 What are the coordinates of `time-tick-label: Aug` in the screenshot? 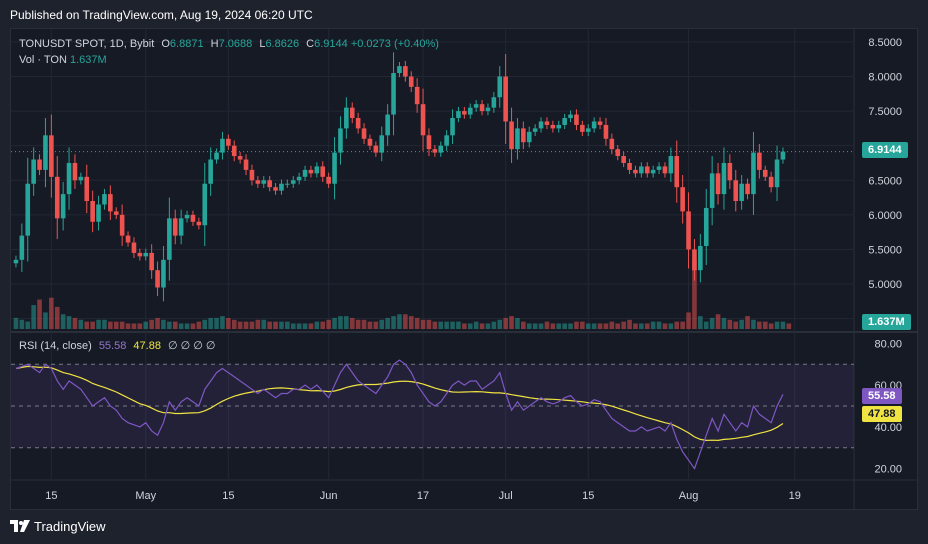 It's located at (689, 496).